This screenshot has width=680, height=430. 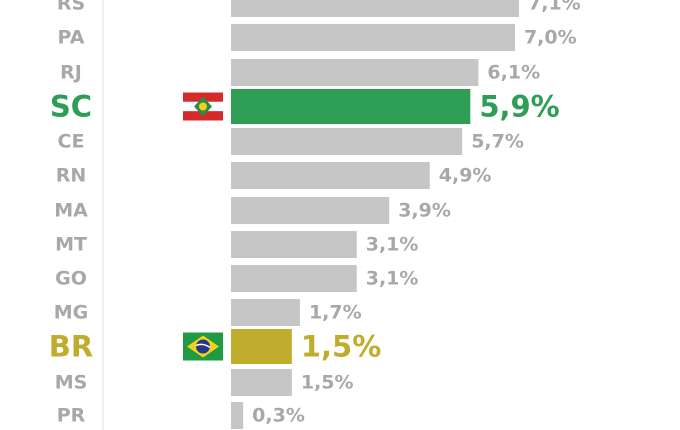 What do you see at coordinates (519, 107) in the screenshot?
I see `value-label-sc: 5,9%` at bounding box center [519, 107].